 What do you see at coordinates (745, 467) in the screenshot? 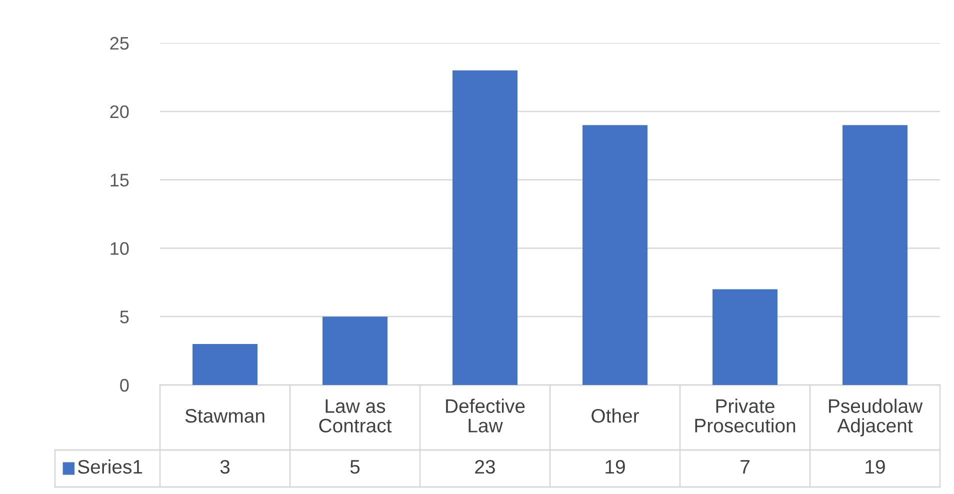
I see `data-label: 7` at bounding box center [745, 467].